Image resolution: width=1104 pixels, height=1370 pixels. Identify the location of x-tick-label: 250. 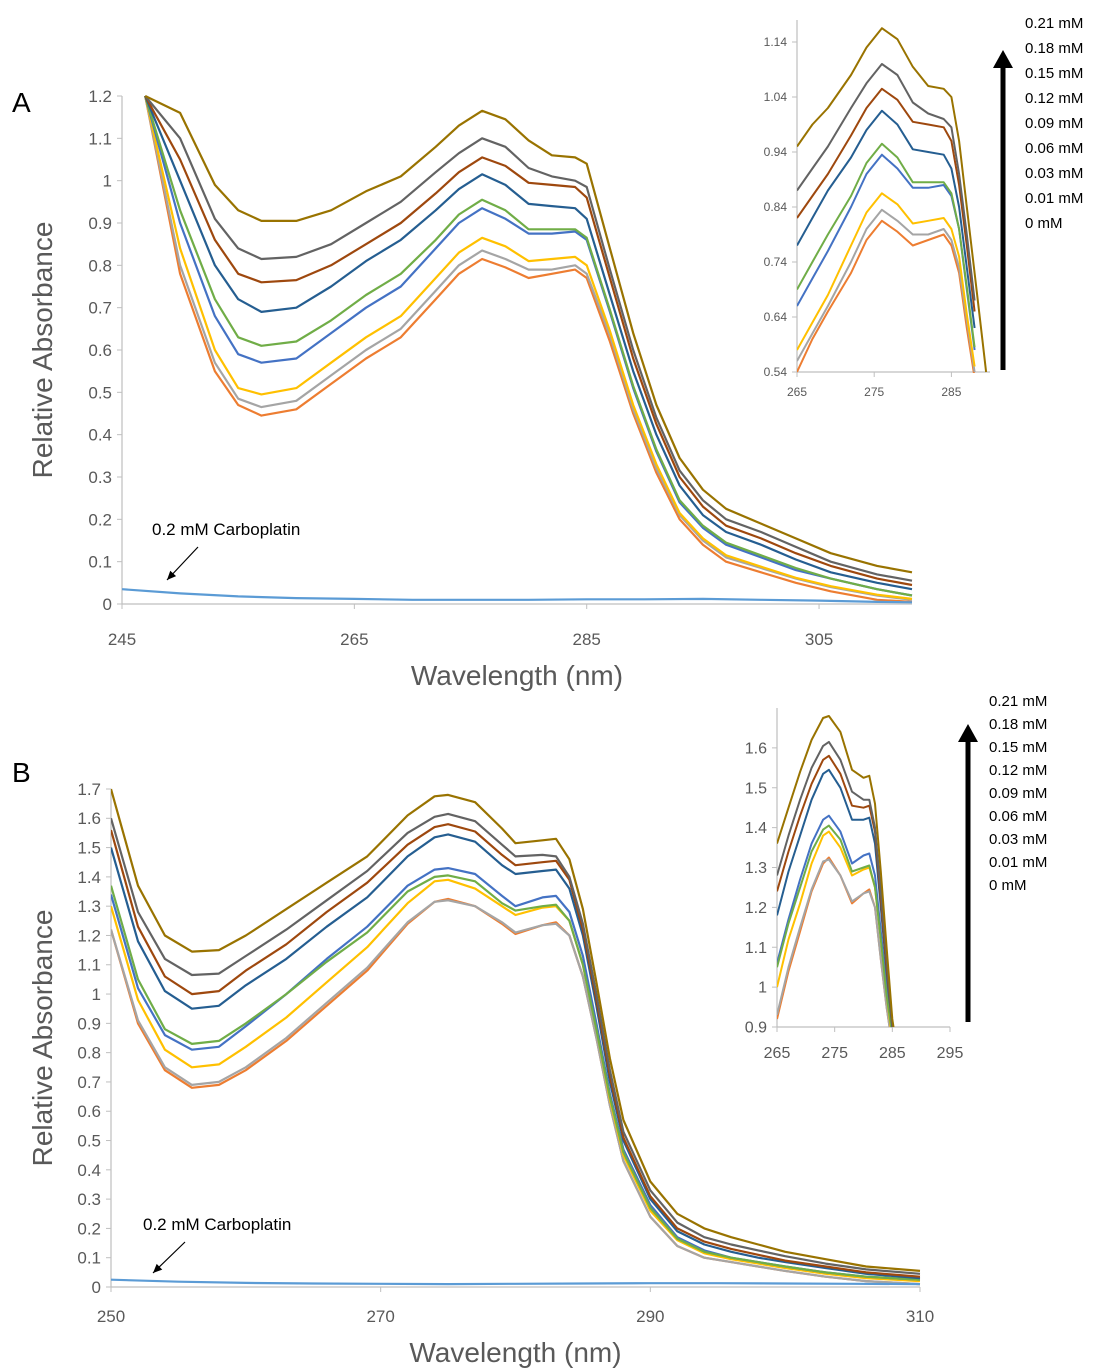
(111, 1316).